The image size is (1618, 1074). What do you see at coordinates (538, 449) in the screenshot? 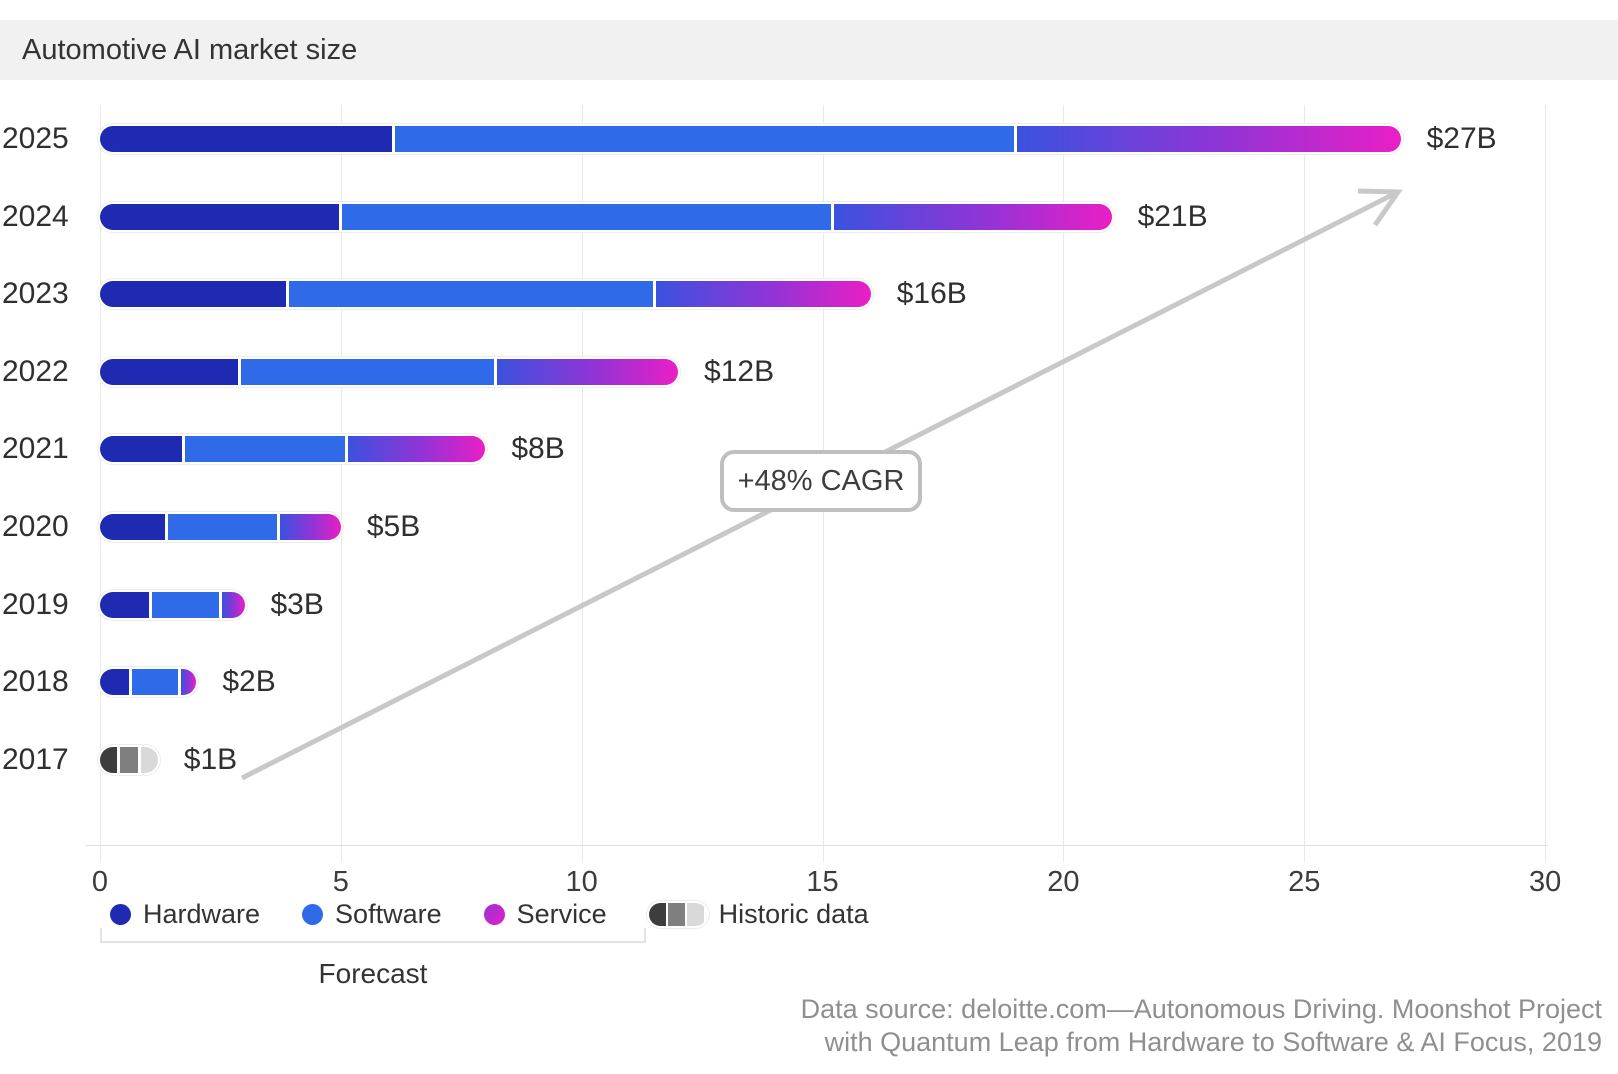
I see `total-value-label: $8B` at bounding box center [538, 449].